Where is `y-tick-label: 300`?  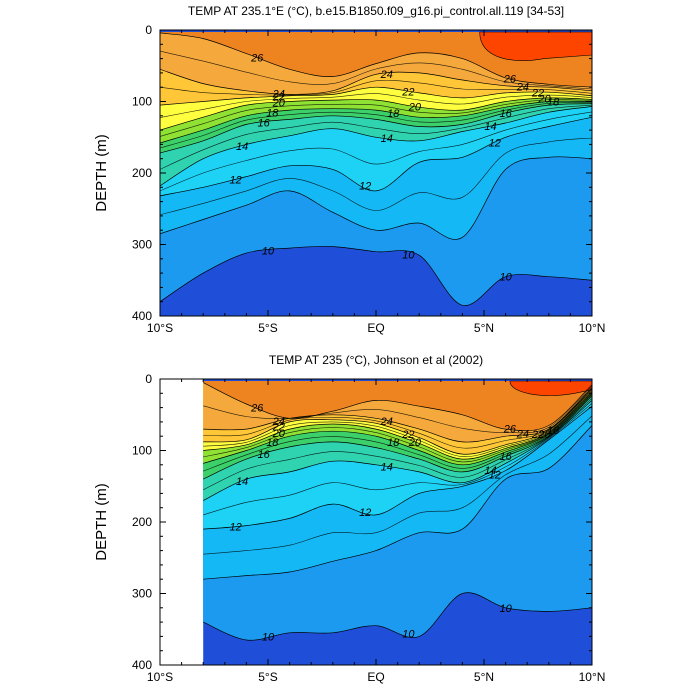
y-tick-label: 300 is located at coordinates (142, 245).